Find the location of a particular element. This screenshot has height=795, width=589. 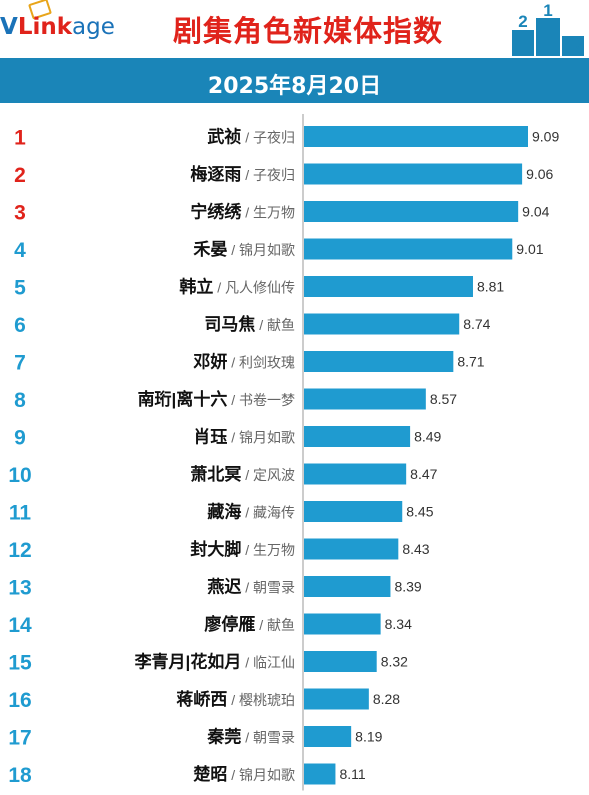

row-label: 韩立 / 凡人修仙传 is located at coordinates (237, 287).